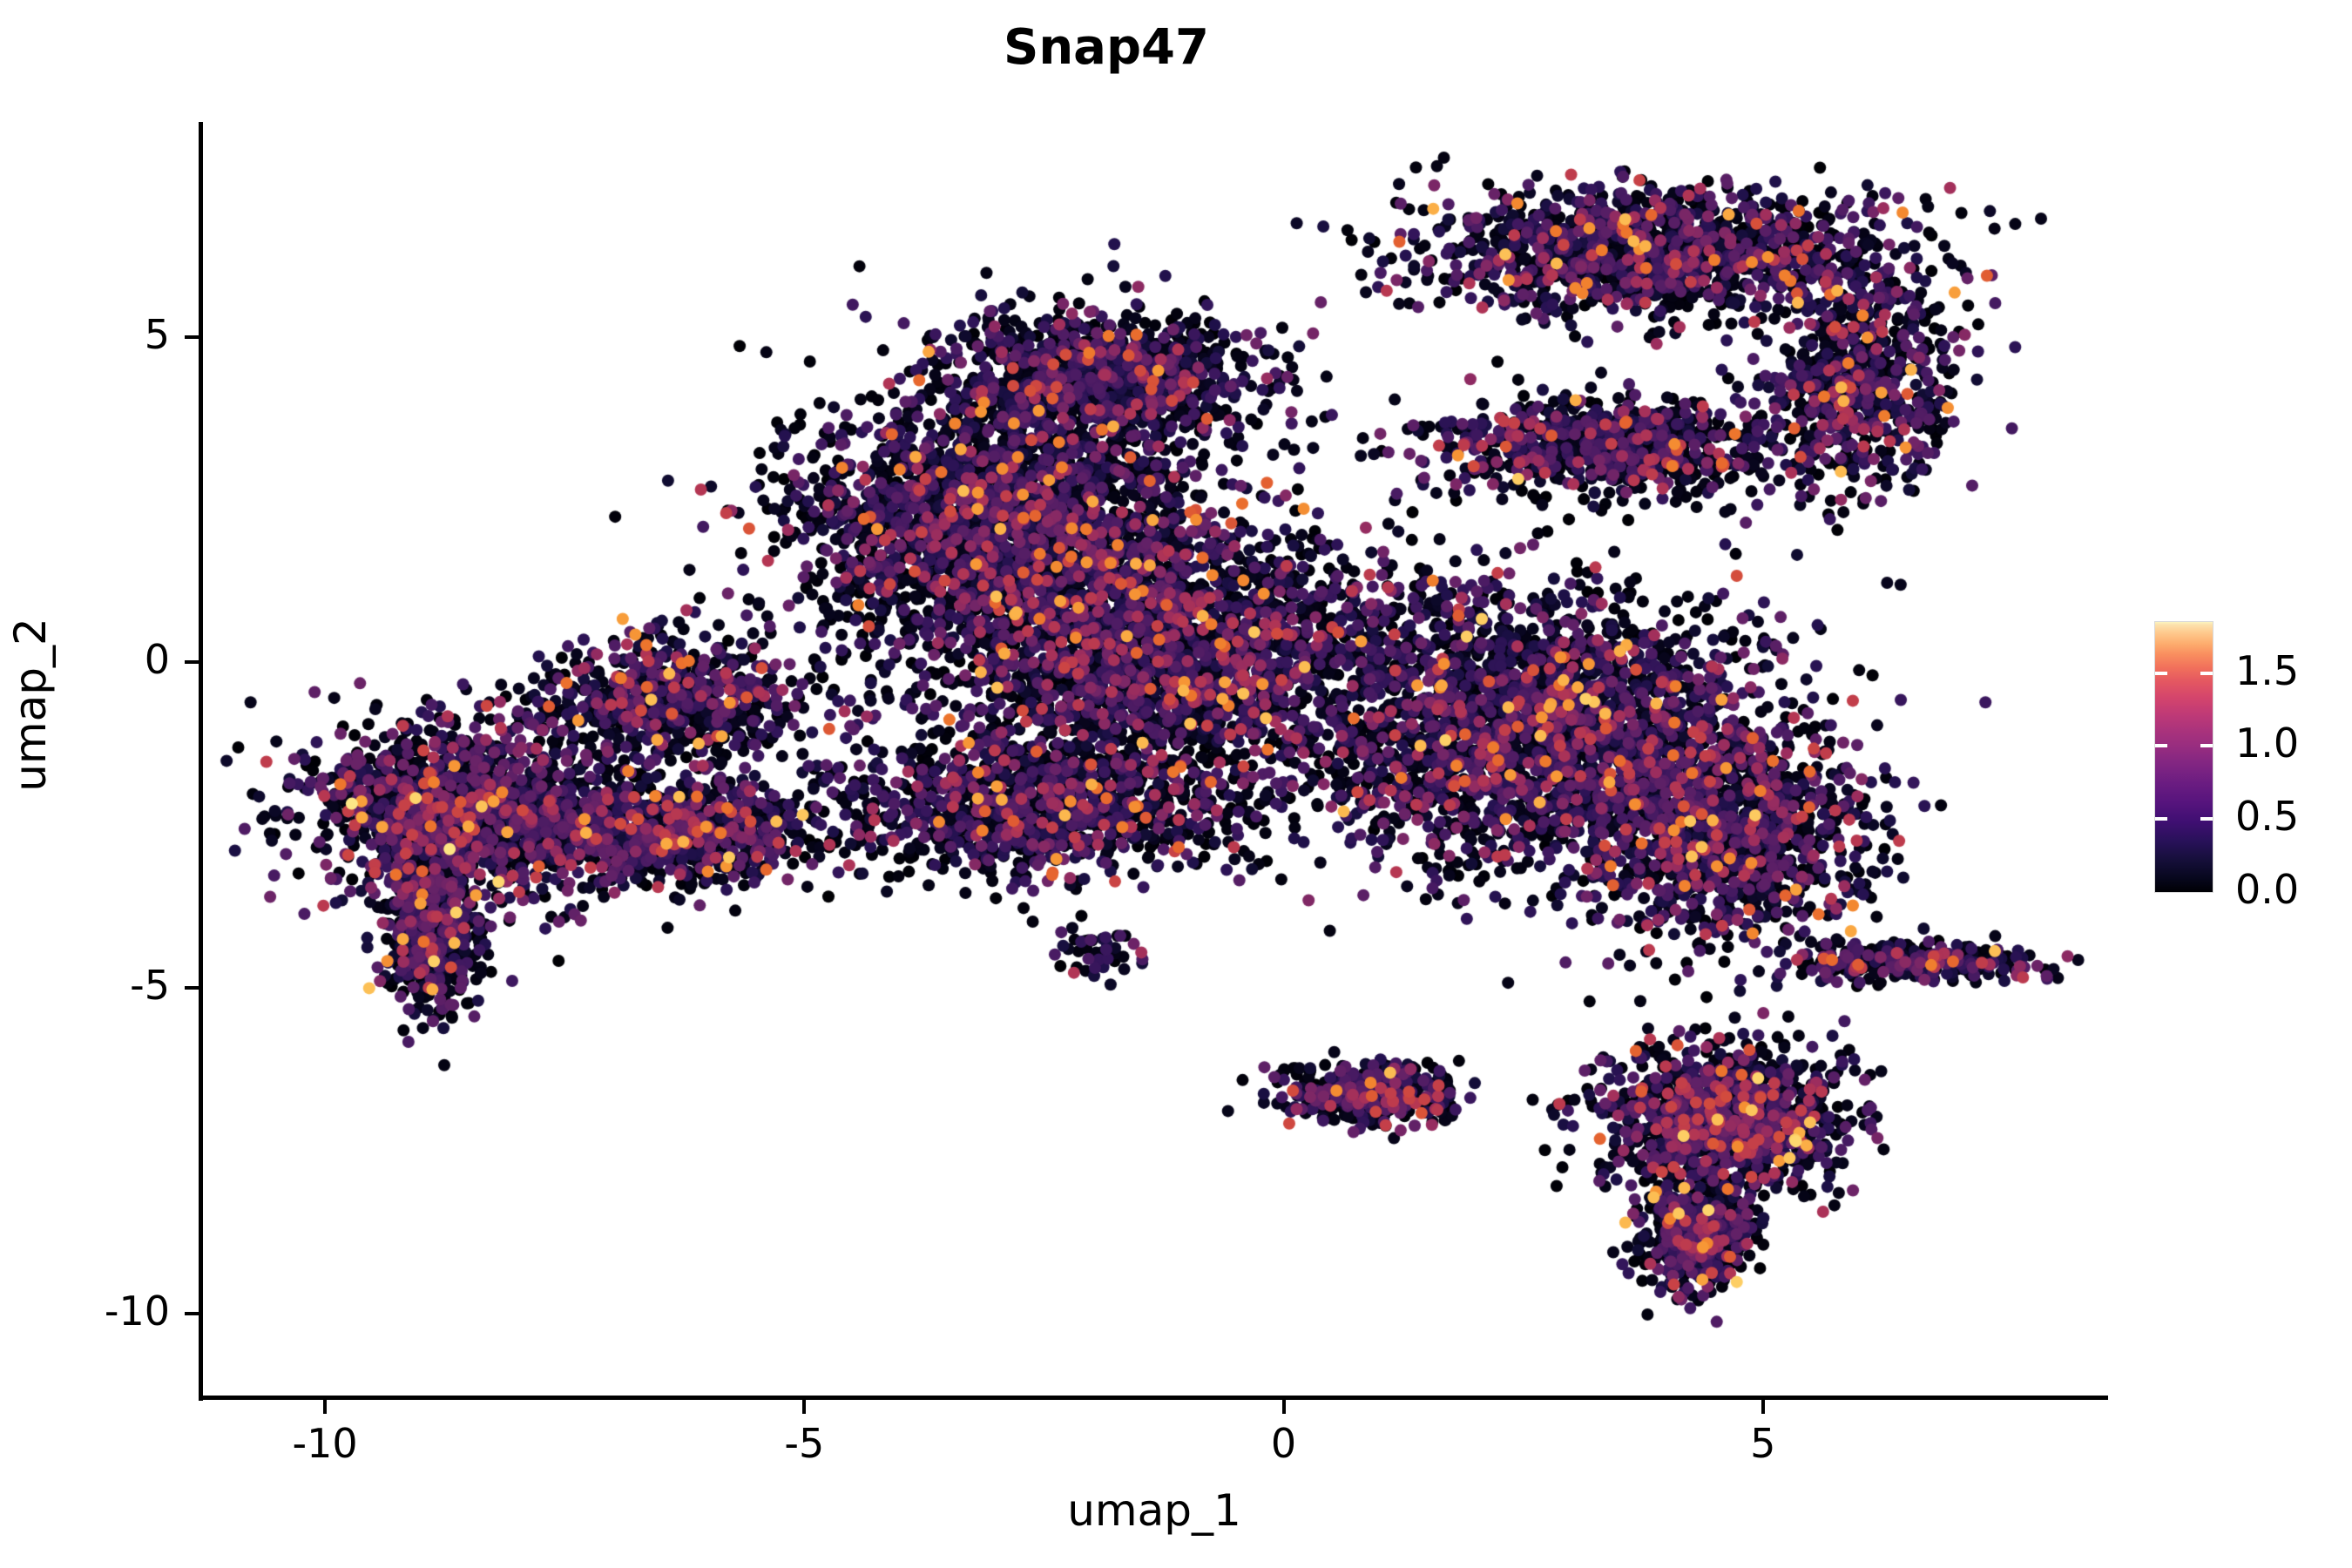 The width and height of the screenshot is (2352, 1568). Describe the element at coordinates (150, 986) in the screenshot. I see `y-tick-label: -5` at that location.